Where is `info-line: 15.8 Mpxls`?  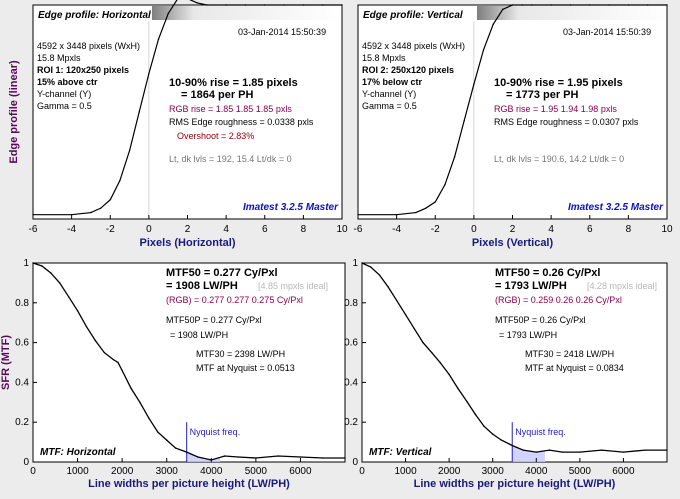
info-line: 15.8 Mpxls is located at coordinates (59, 58).